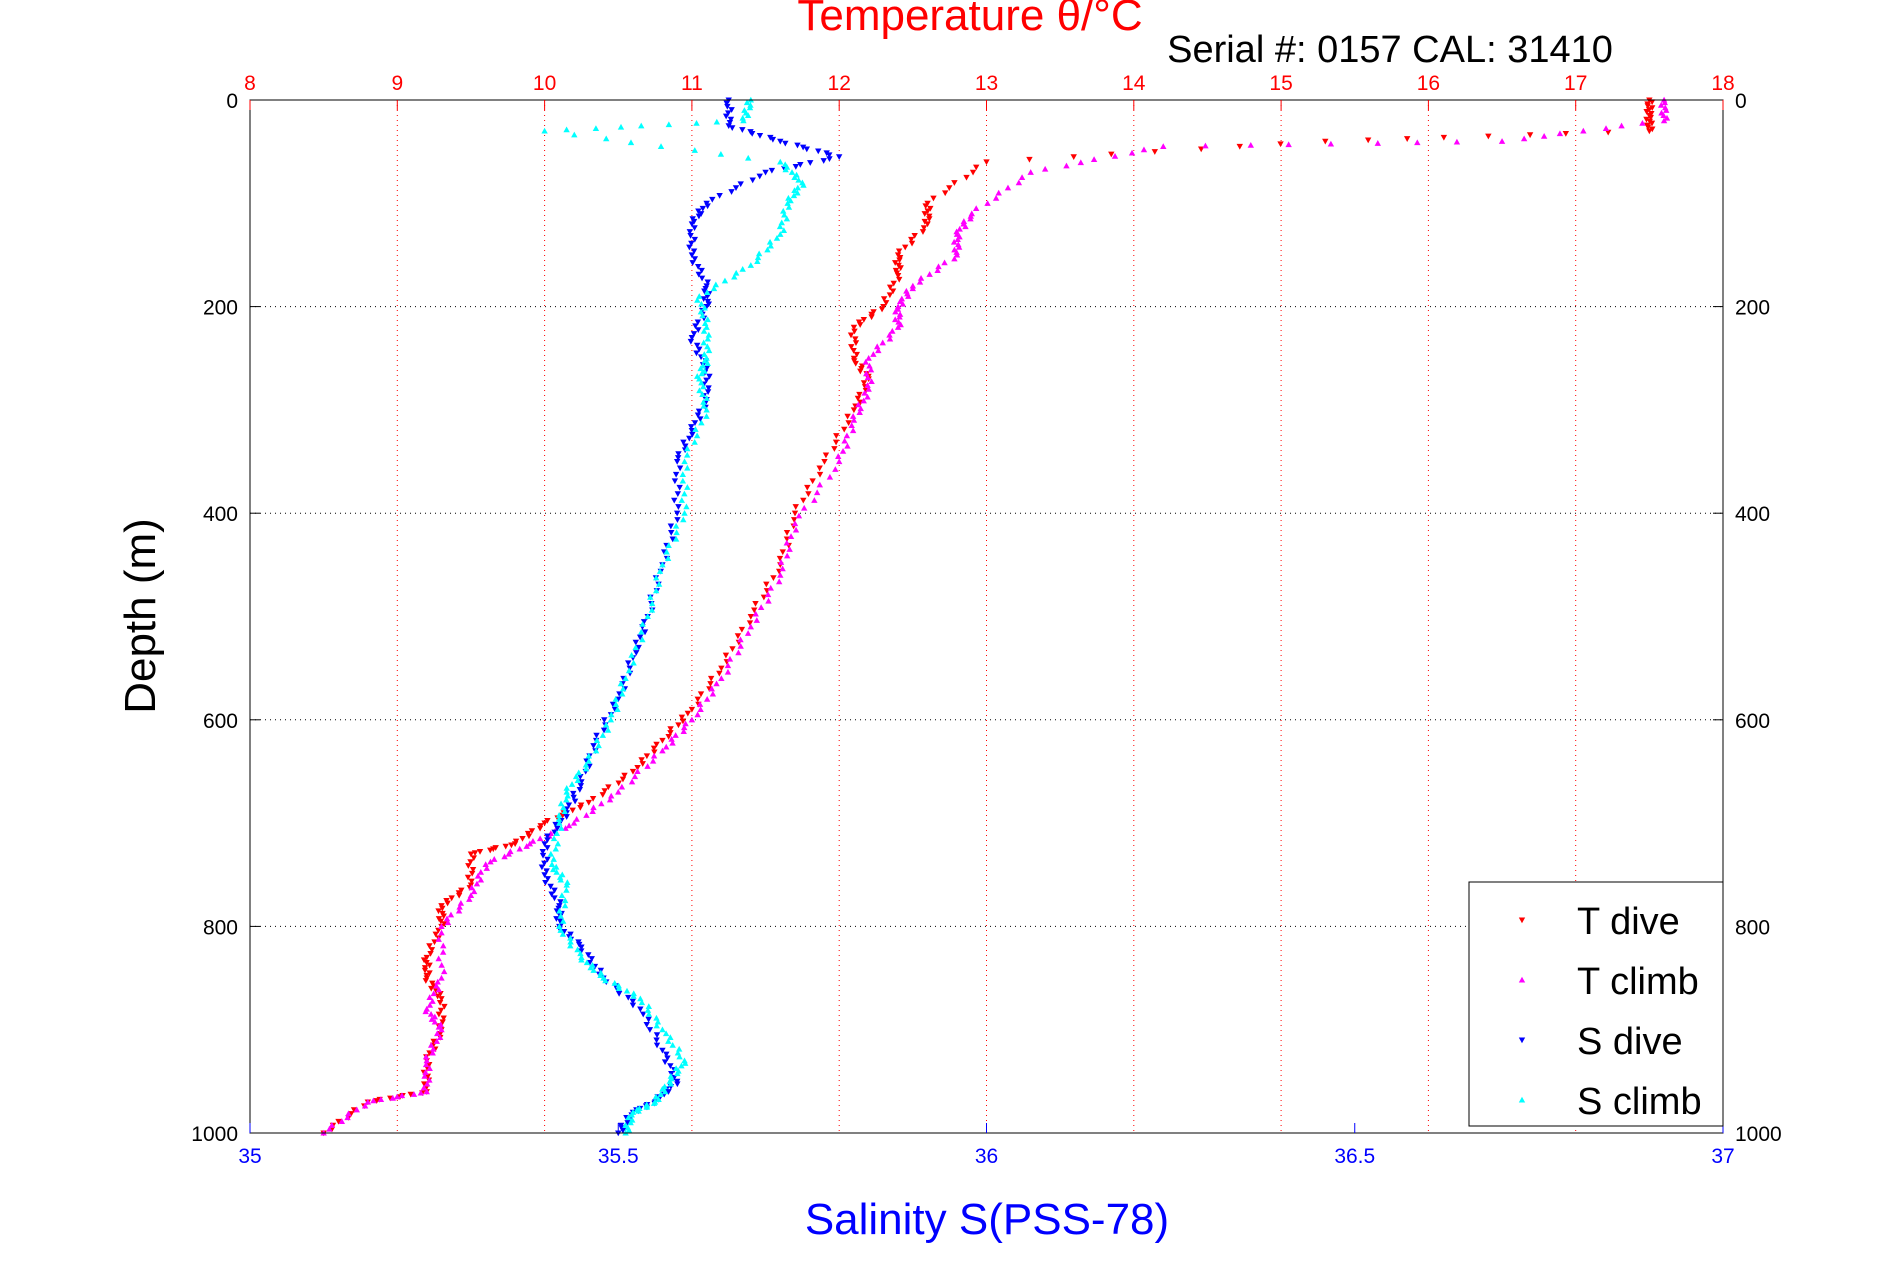 Image resolution: width=1891 pixels, height=1262 pixels. I want to click on x-bottom-tick-label: 35, so click(249, 1156).